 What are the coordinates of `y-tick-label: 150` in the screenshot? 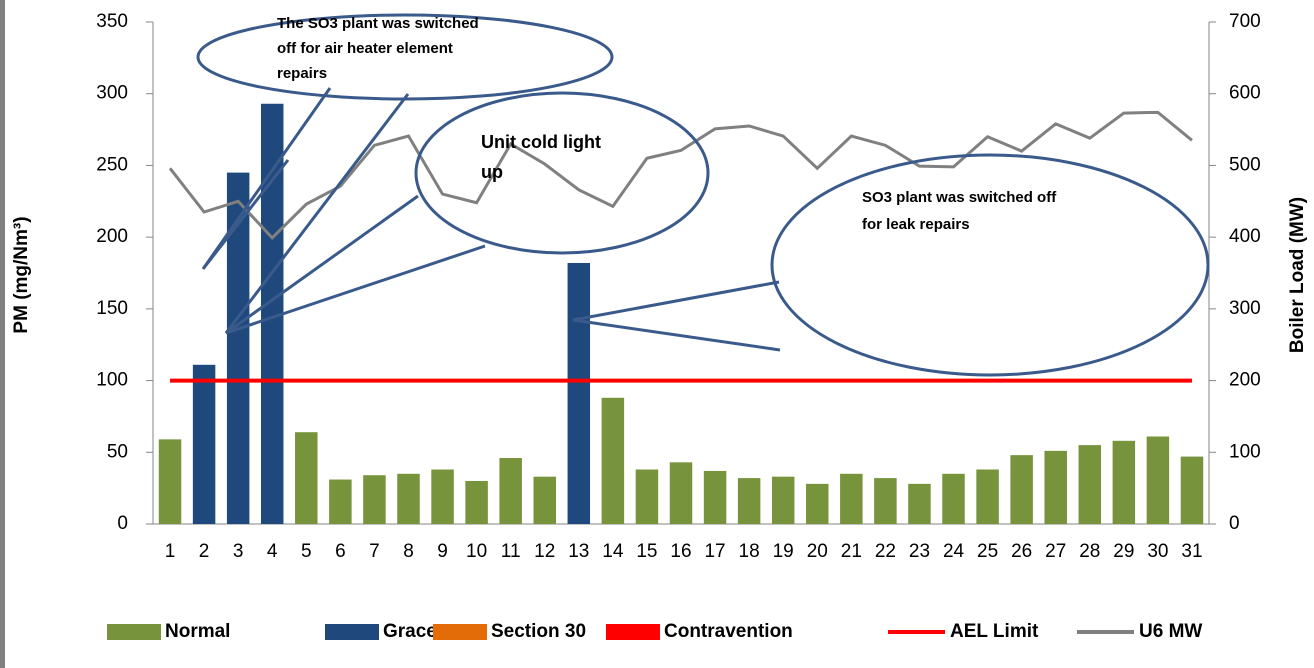 It's located at (112, 308).